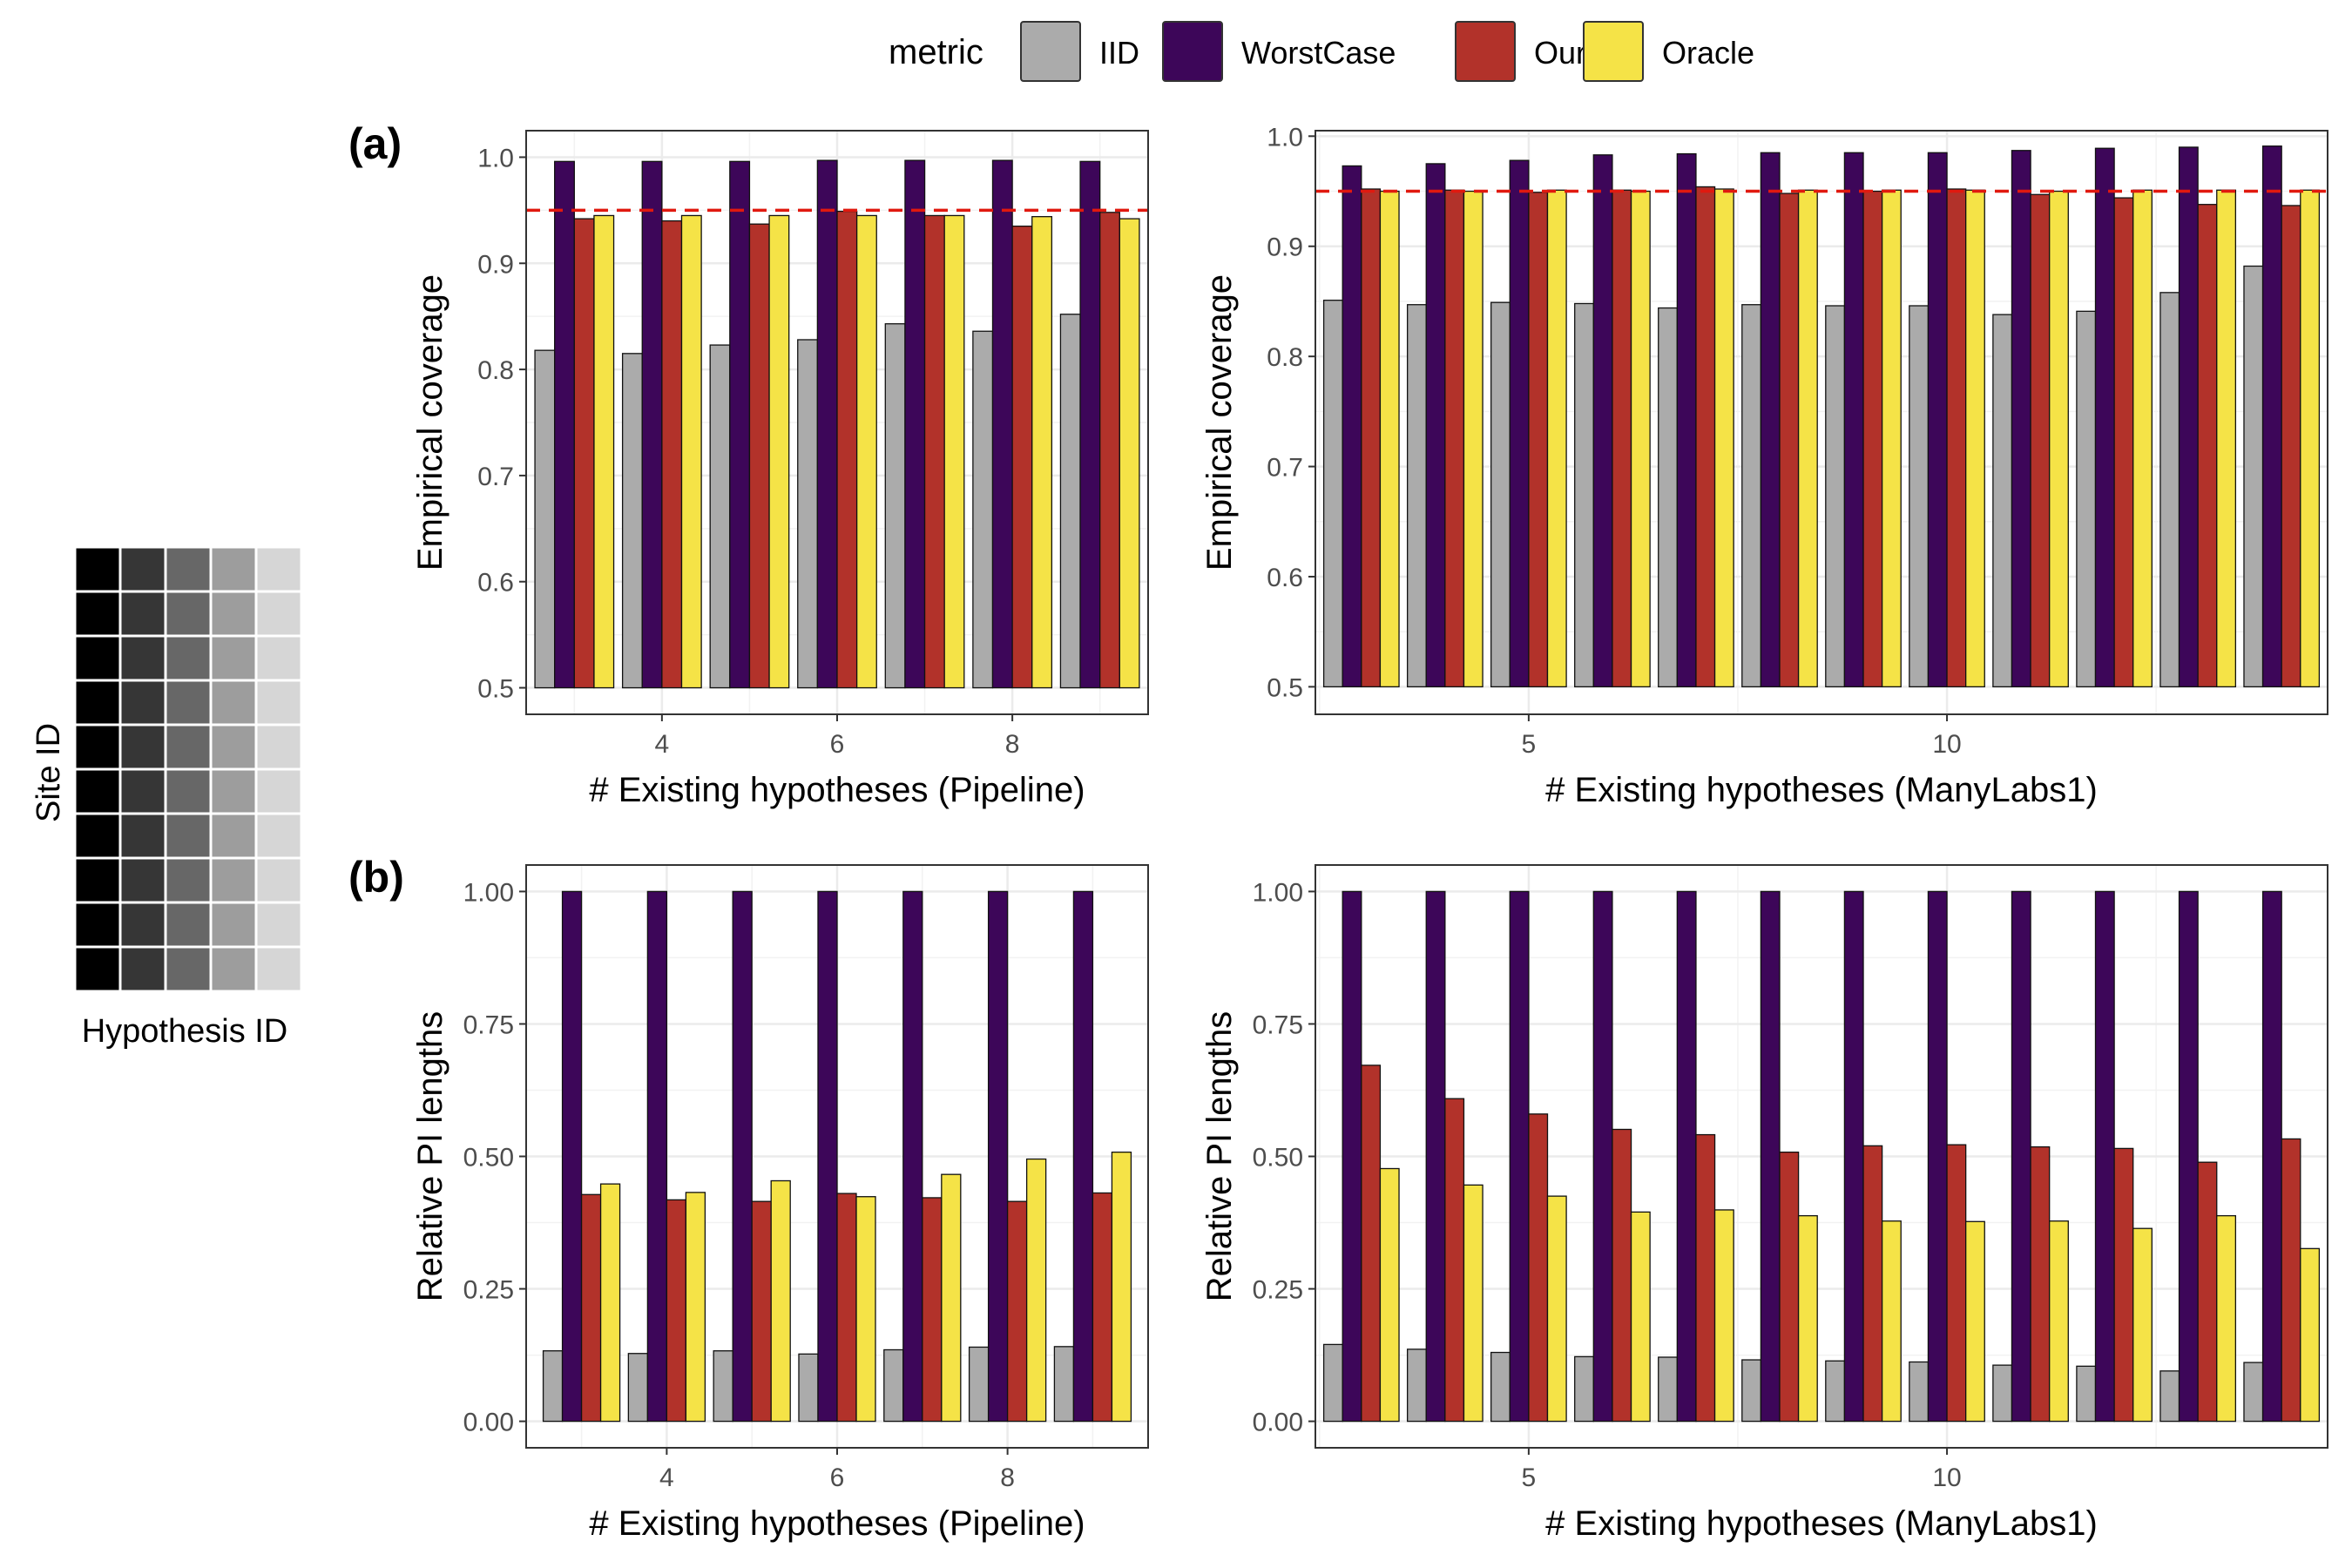 This screenshot has height=1568, width=2352. Describe the element at coordinates (1708, 53) in the screenshot. I see `legend-label-oracle: Oracle` at that location.